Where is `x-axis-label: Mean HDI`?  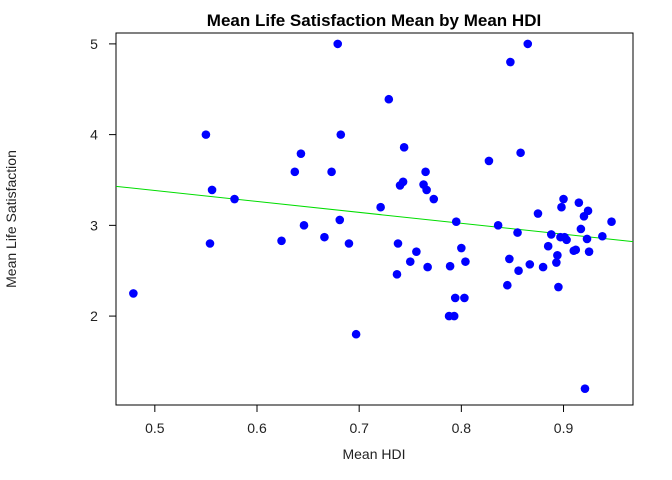 x-axis-label: Mean HDI is located at coordinates (373, 454).